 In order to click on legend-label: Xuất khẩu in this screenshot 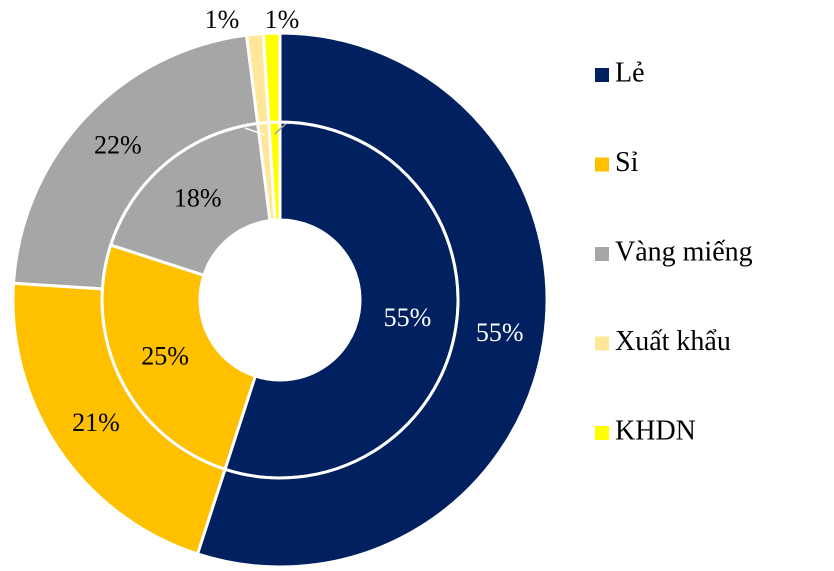, I will do `click(673, 341)`.